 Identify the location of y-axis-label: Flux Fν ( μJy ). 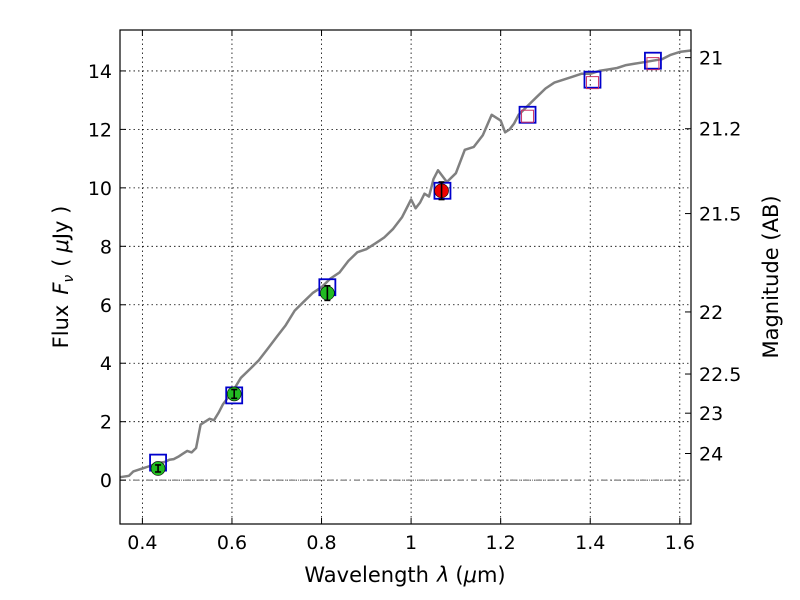
(63, 277).